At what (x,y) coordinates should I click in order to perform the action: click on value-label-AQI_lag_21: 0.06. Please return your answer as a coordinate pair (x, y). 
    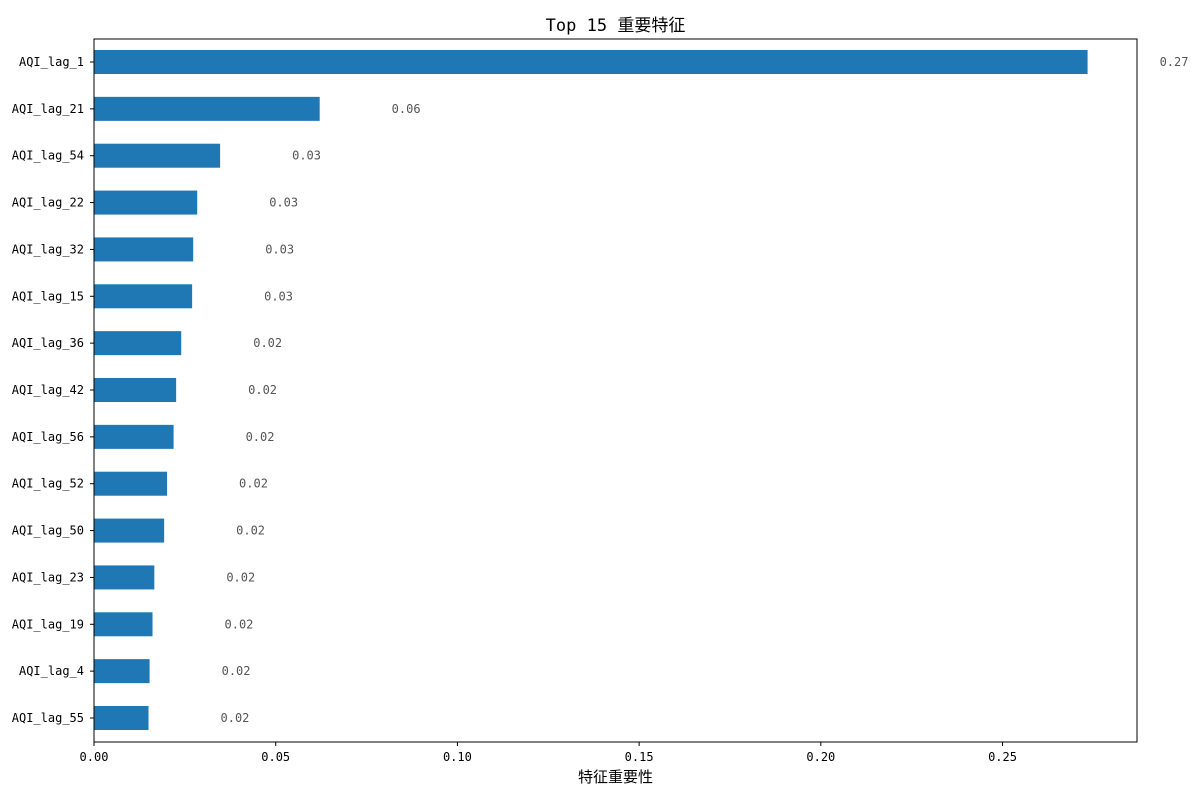
    Looking at the image, I should click on (406, 109).